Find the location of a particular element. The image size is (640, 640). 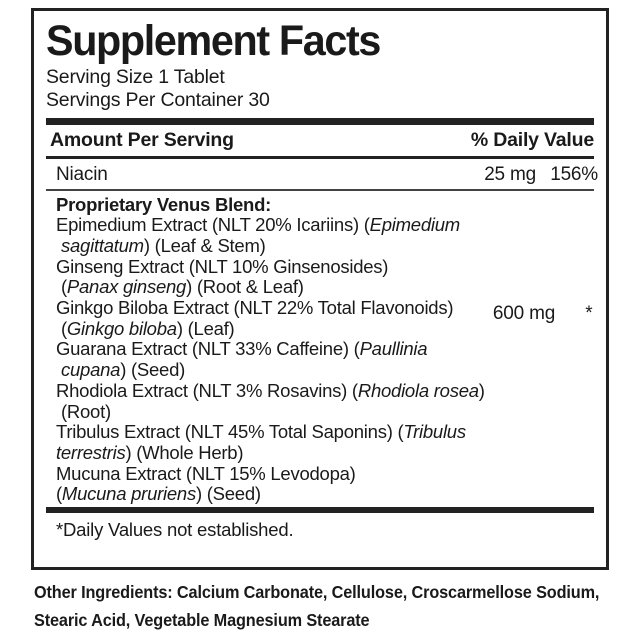

serving-size-text: Serving Size 1 Tablet is located at coordinates (135, 77).